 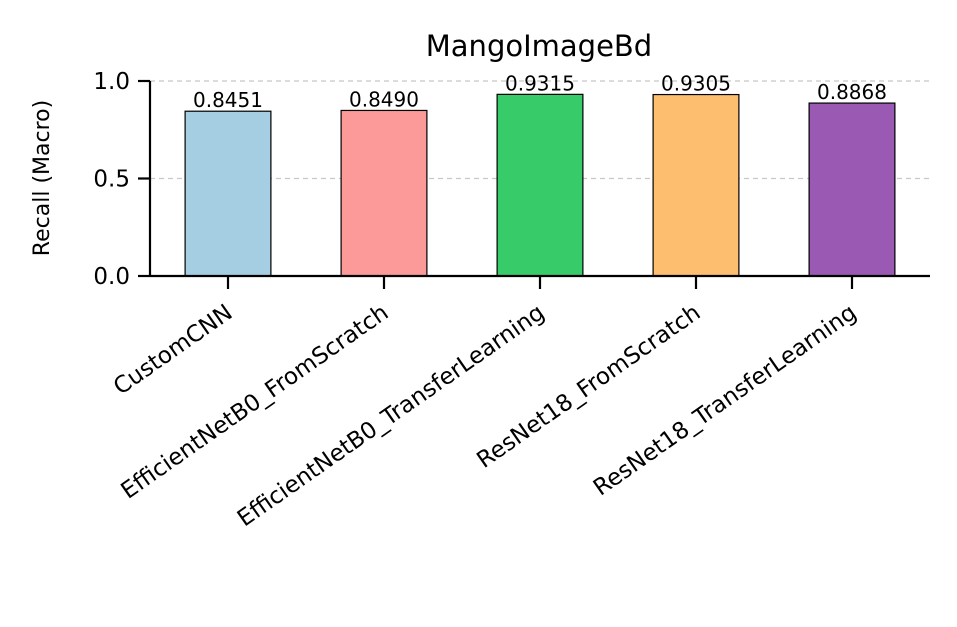 I want to click on x-tick-label: EfficientNetB0_TransferLearning, so click(x=391, y=416).